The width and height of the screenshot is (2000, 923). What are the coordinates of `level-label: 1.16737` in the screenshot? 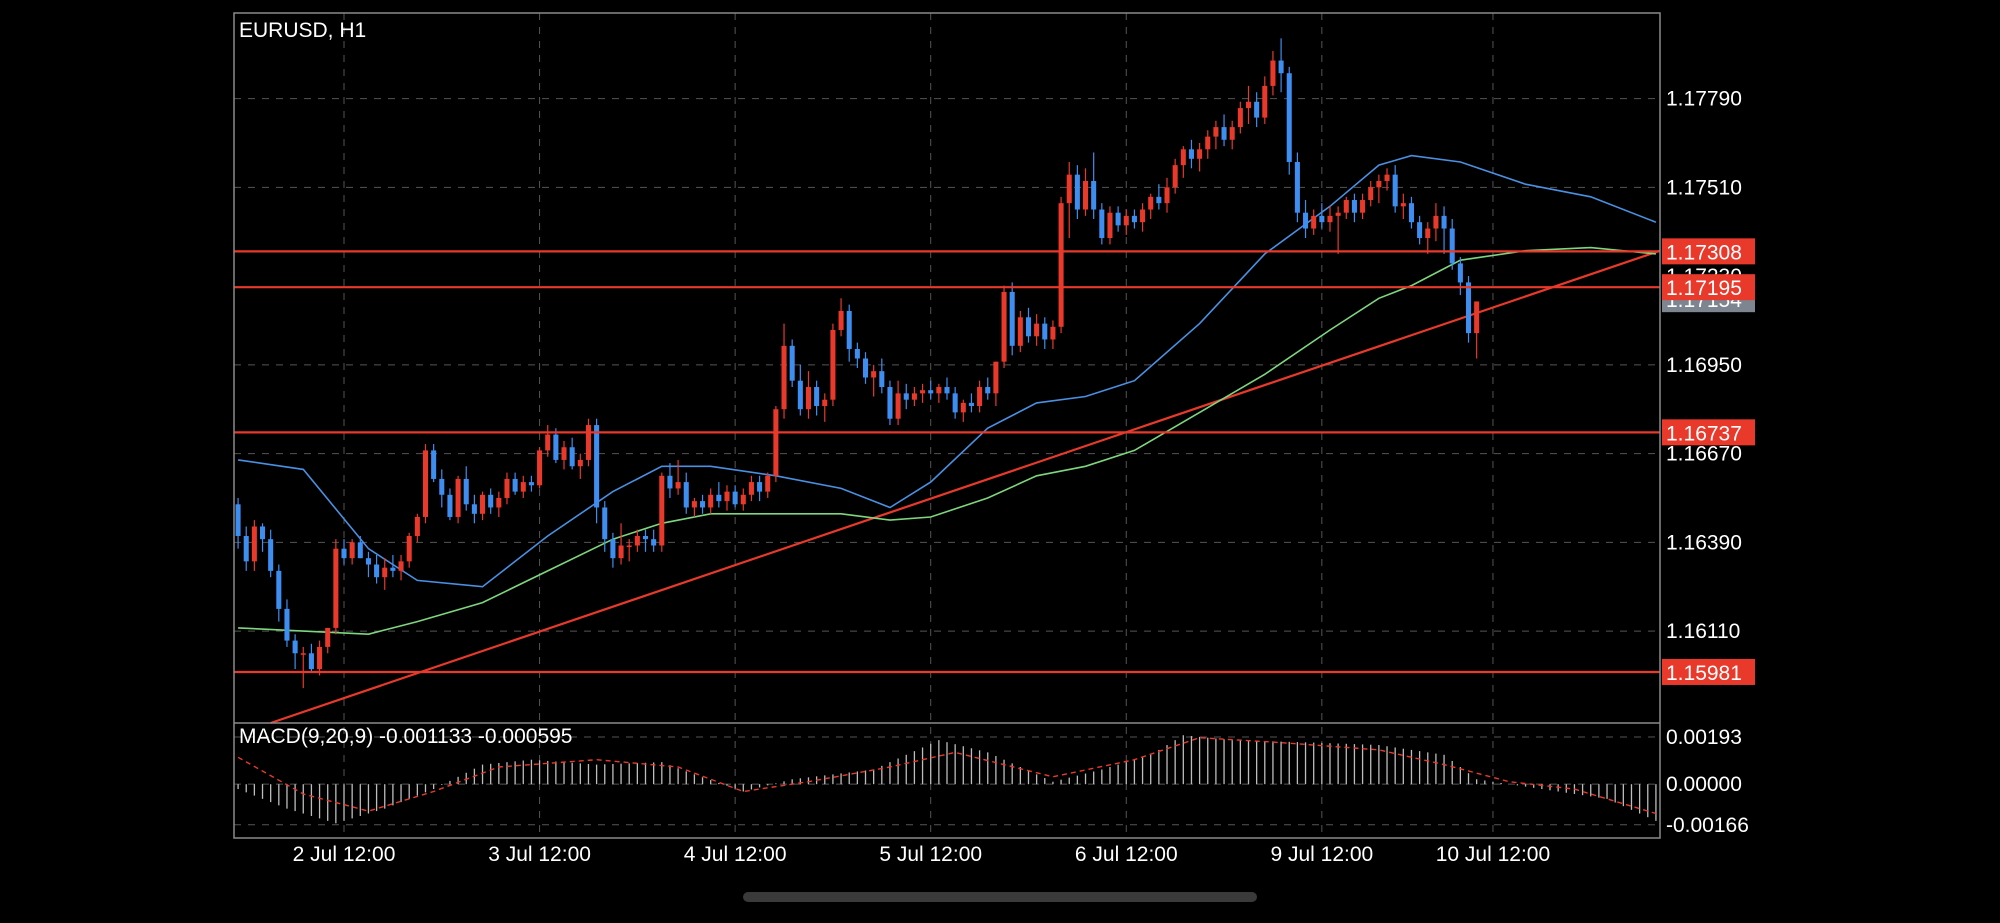 It's located at (1704, 433).